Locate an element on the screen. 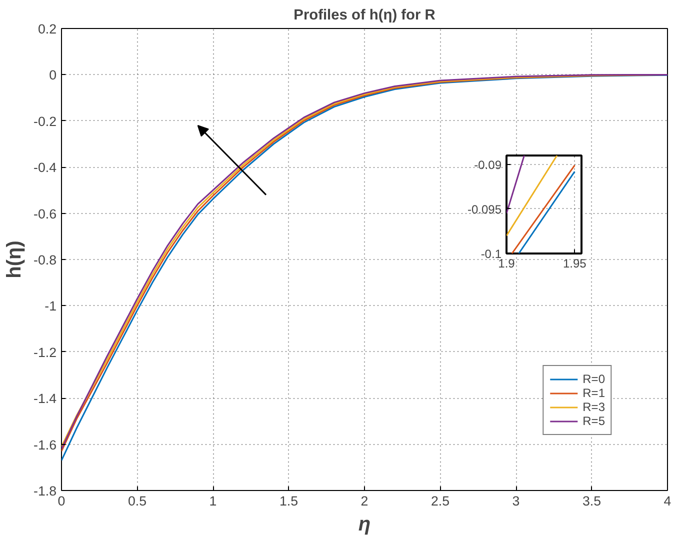  y-tick-label: 0.2 is located at coordinates (47, 29).